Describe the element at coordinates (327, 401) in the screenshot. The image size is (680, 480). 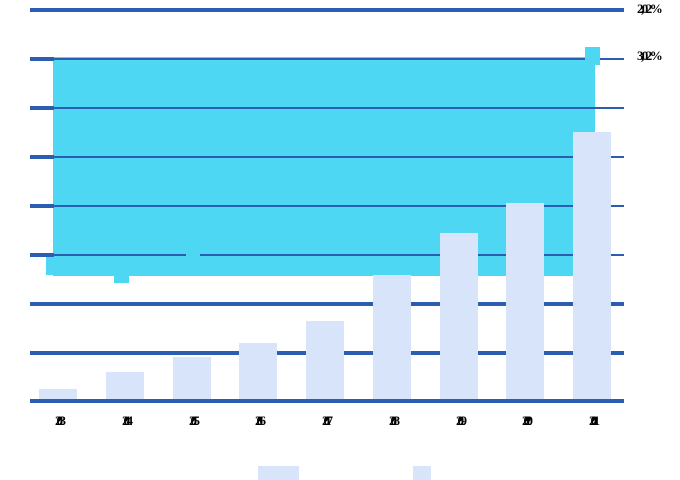
I see `x-axis-line` at that location.